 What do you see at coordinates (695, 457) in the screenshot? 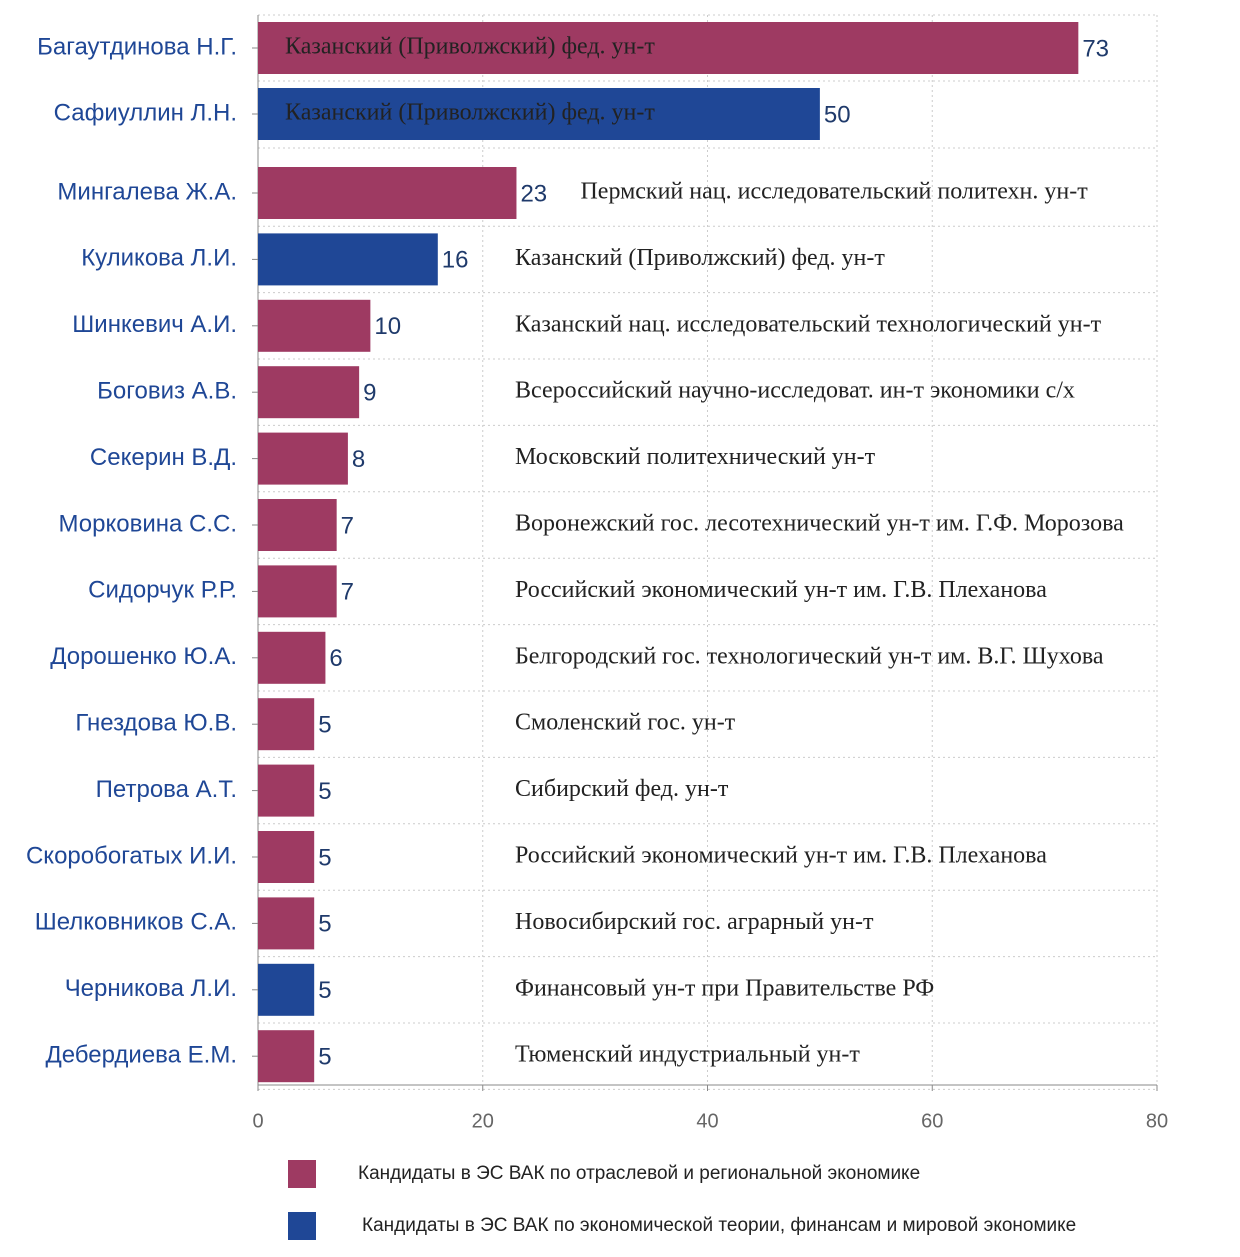
I see `annotation: Московский политехнический ун-т` at bounding box center [695, 457].